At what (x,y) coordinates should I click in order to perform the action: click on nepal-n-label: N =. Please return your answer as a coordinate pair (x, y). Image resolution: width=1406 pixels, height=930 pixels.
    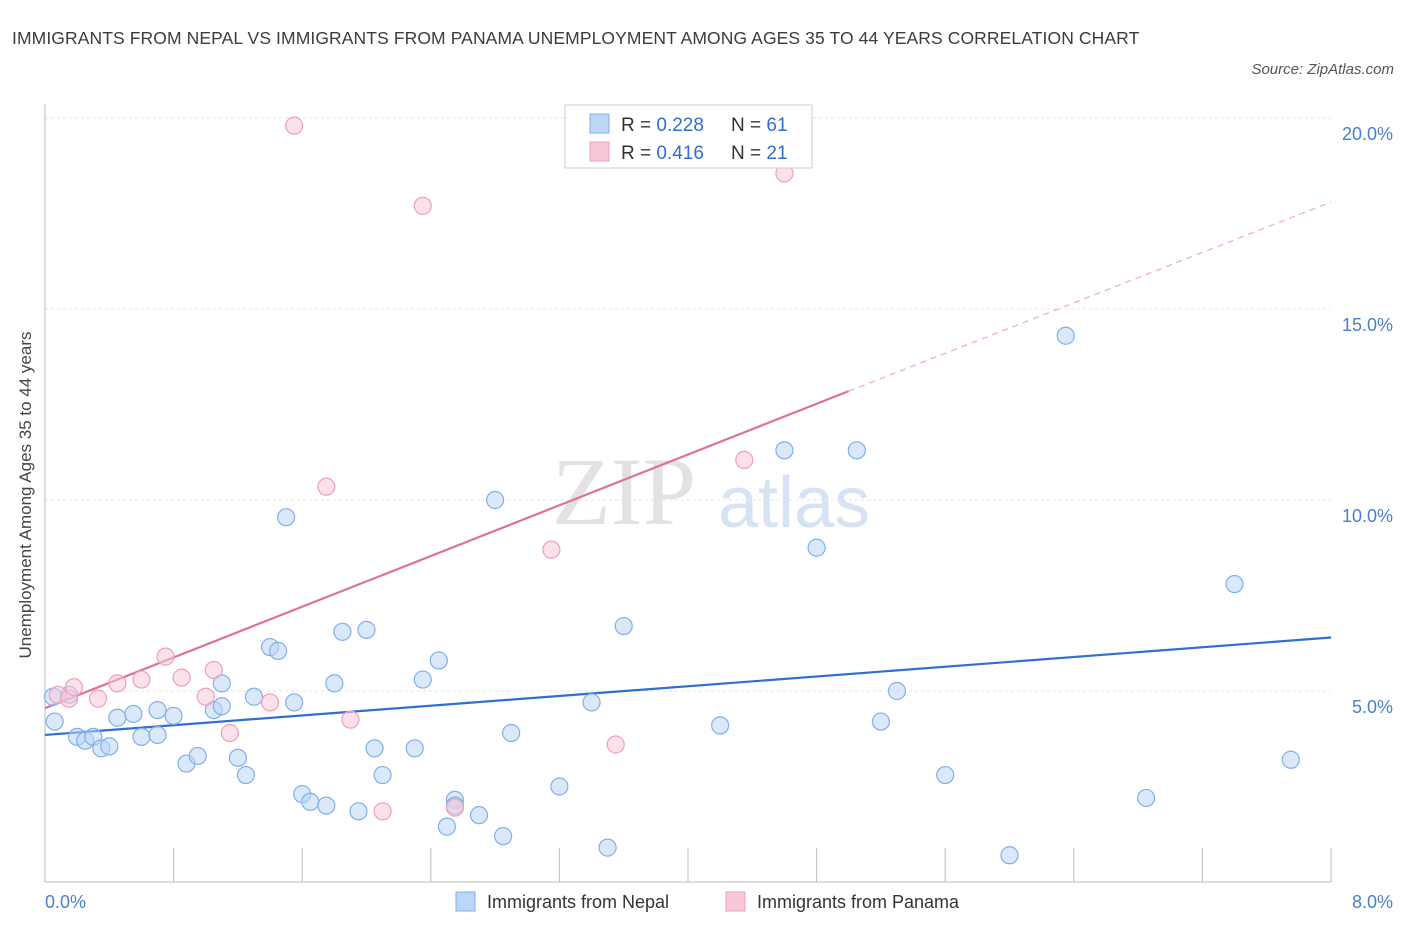
    Looking at the image, I should click on (748, 125).